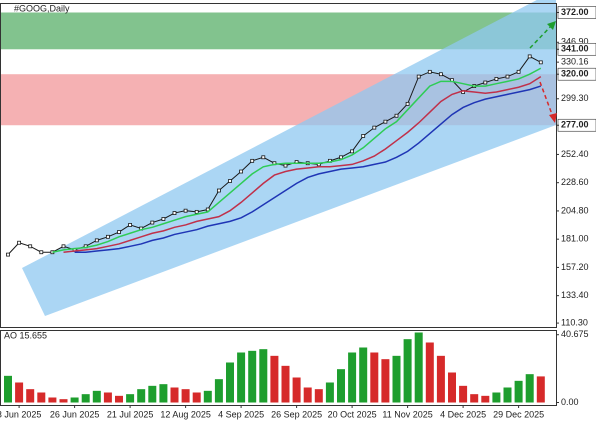 Image resolution: width=596 pixels, height=430 pixels. I want to click on x-tick-label: 20 Oct 2025, so click(352, 414).